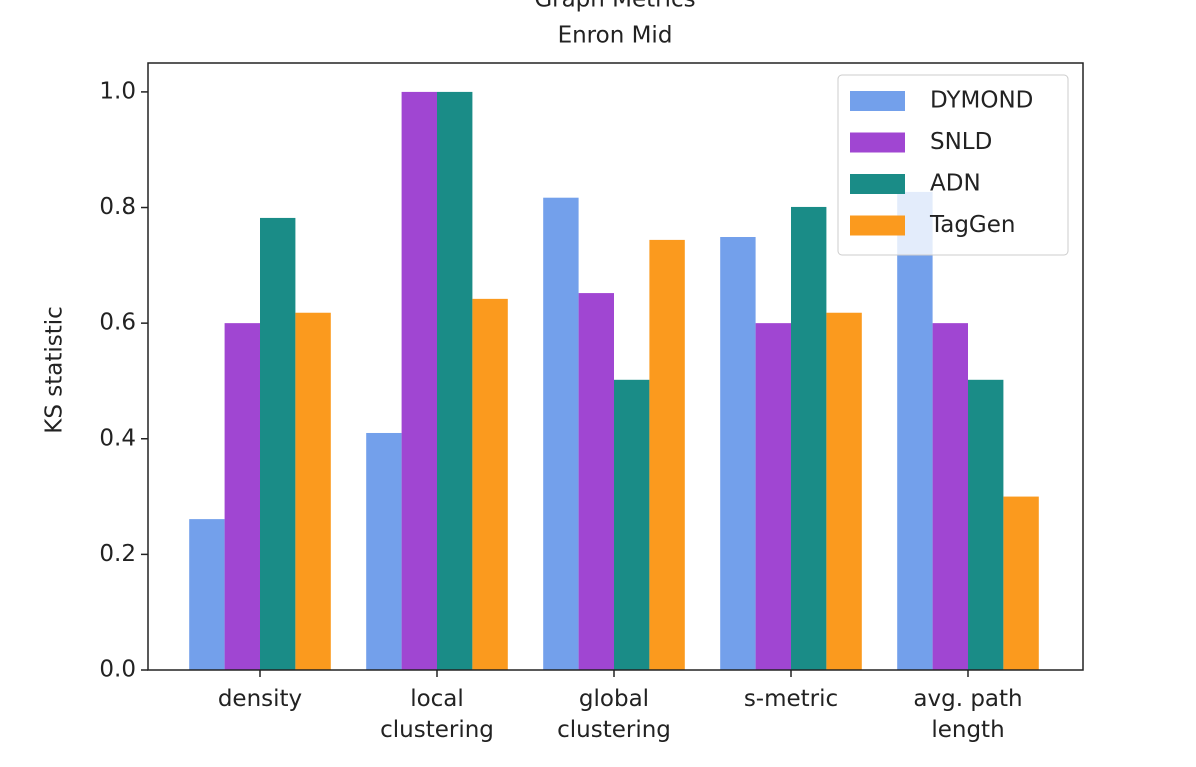 This screenshot has width=1196, height=767. Describe the element at coordinates (981, 101) in the screenshot. I see `legend-label: DYMOND` at that location.